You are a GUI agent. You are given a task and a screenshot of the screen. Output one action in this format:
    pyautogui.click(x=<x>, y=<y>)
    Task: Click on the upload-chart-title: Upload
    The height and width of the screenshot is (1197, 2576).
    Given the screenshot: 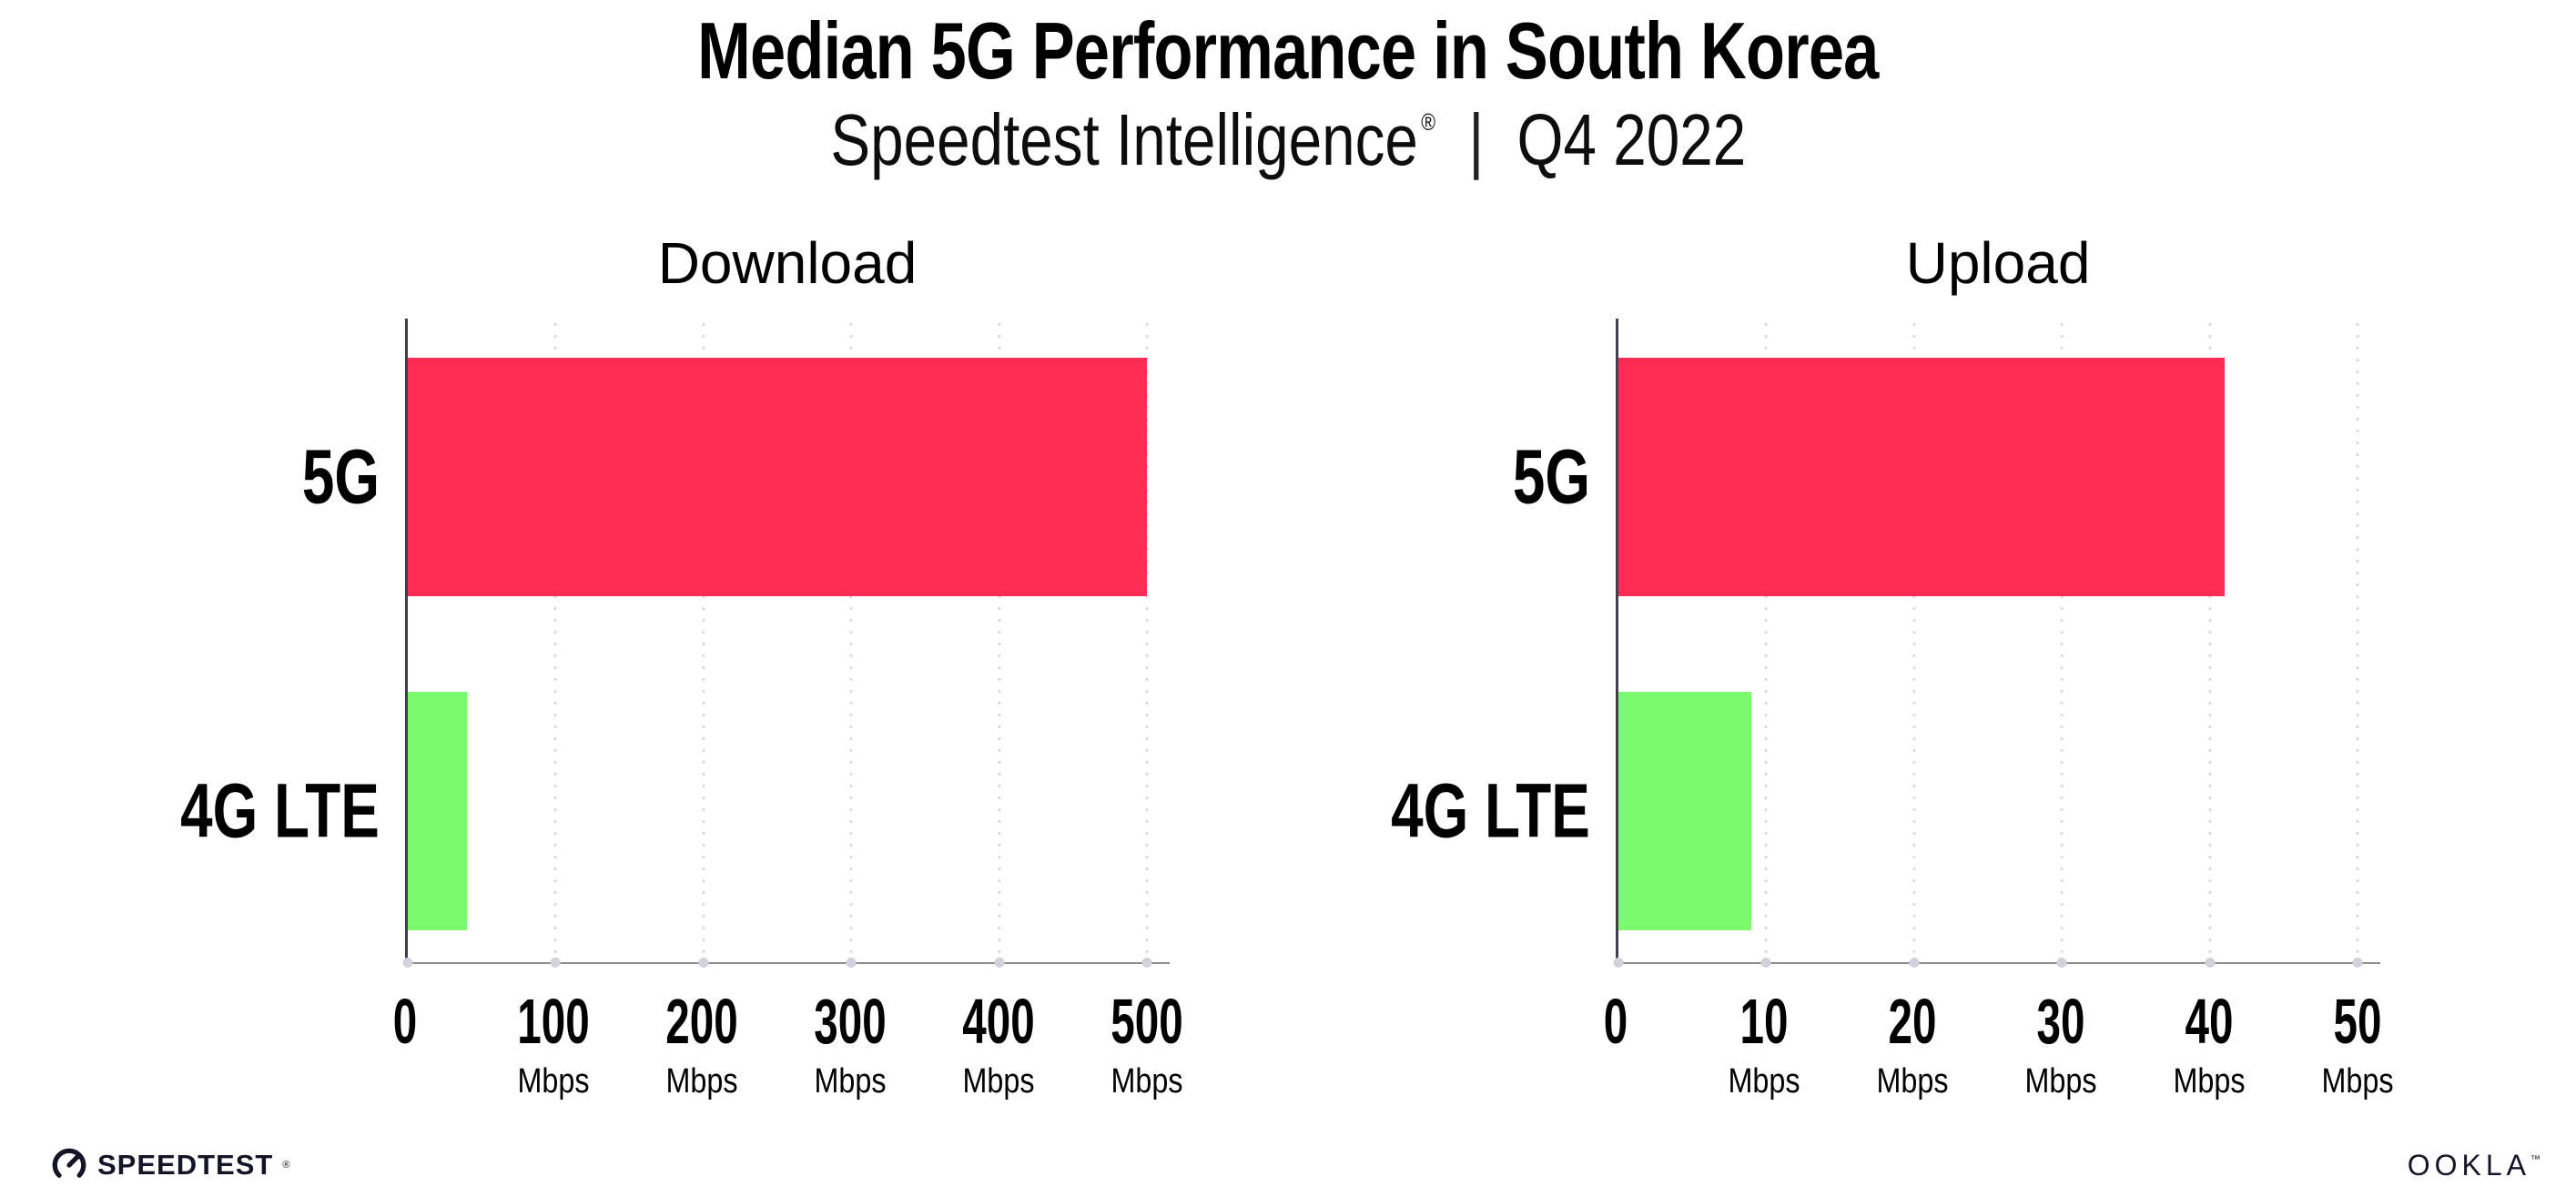 What is the action you would take?
    pyautogui.click(x=1998, y=263)
    